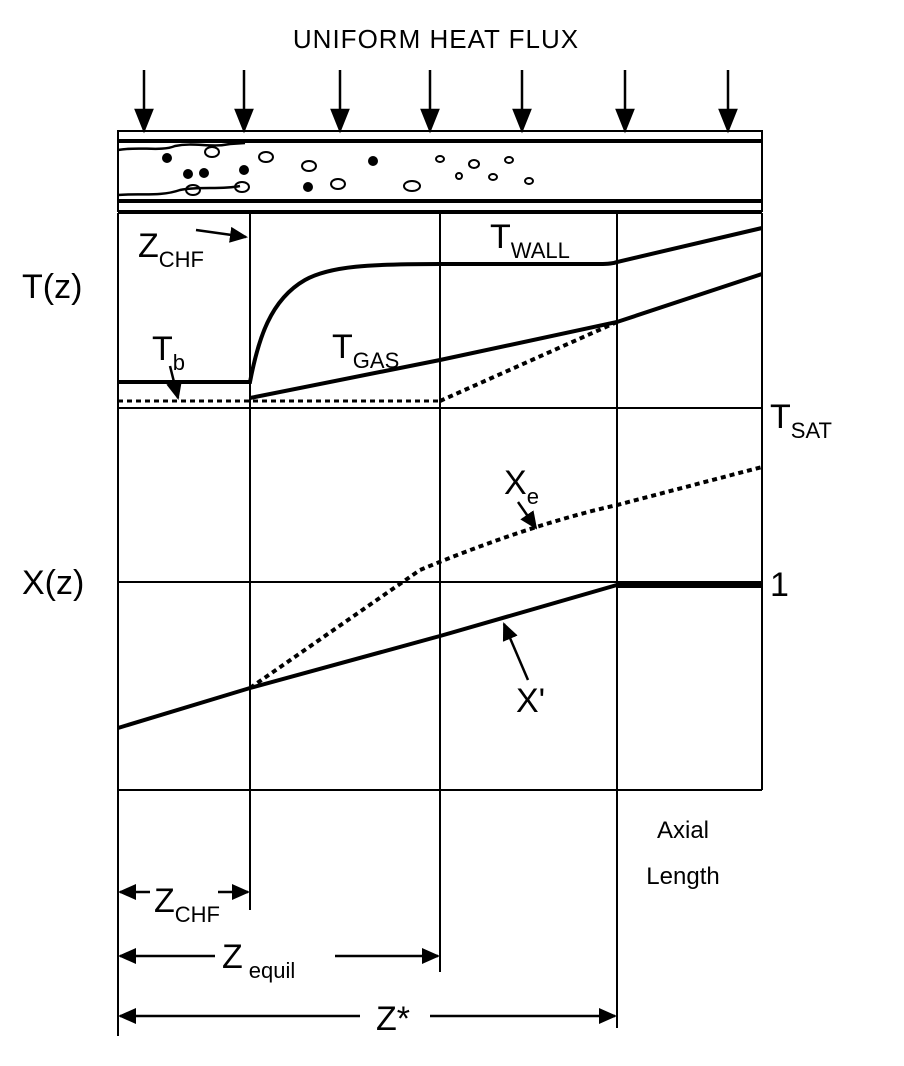 The image size is (904, 1066). Describe the element at coordinates (53, 583) in the screenshot. I see `x-of-z-label: X(z)` at that location.